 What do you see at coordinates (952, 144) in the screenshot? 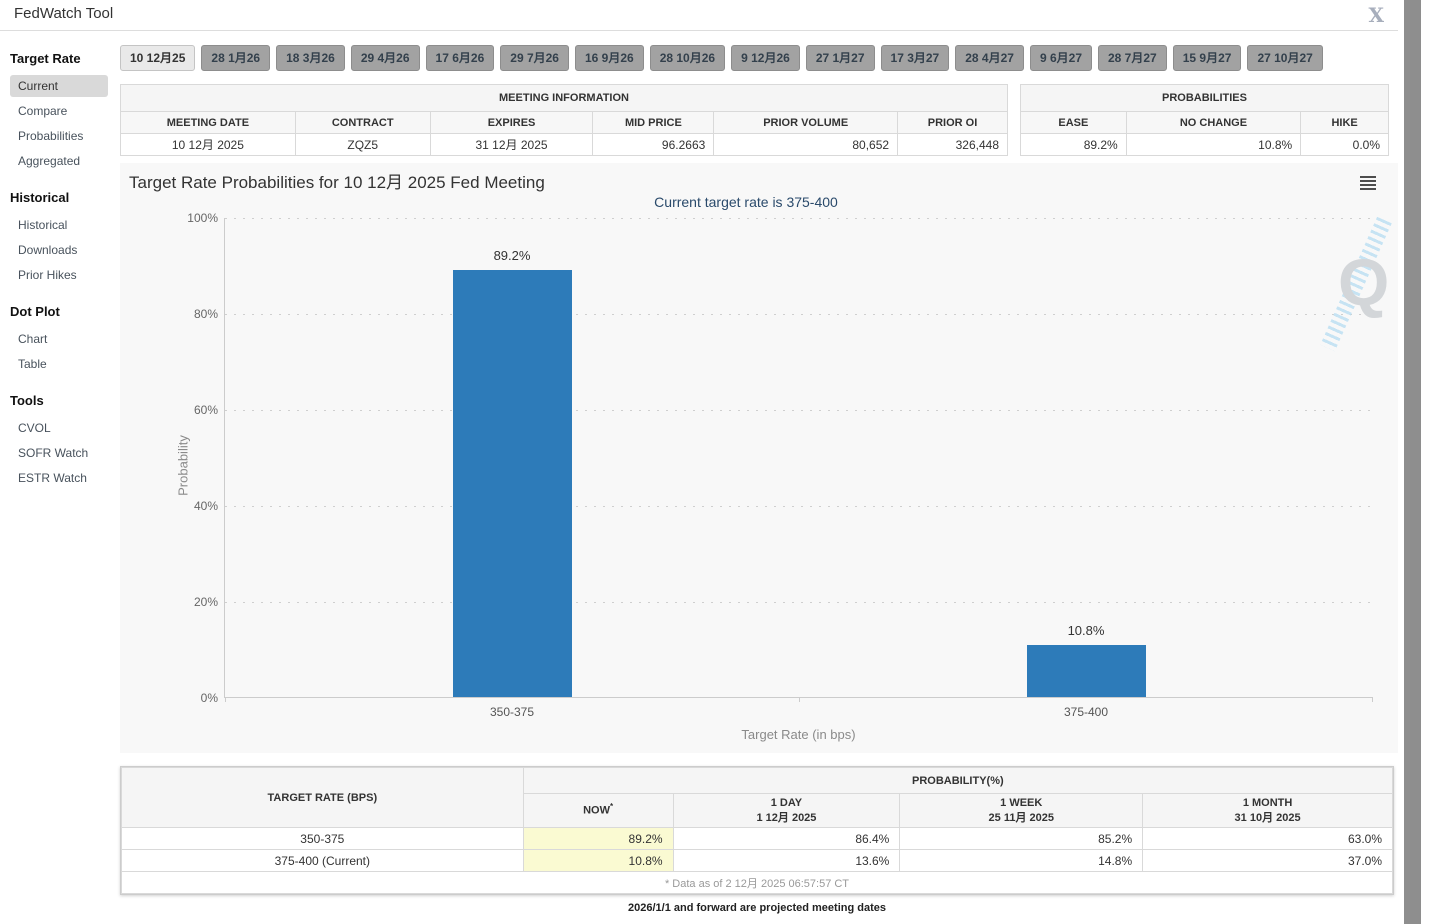
I see `prior-oi-value: 326,448` at bounding box center [952, 144].